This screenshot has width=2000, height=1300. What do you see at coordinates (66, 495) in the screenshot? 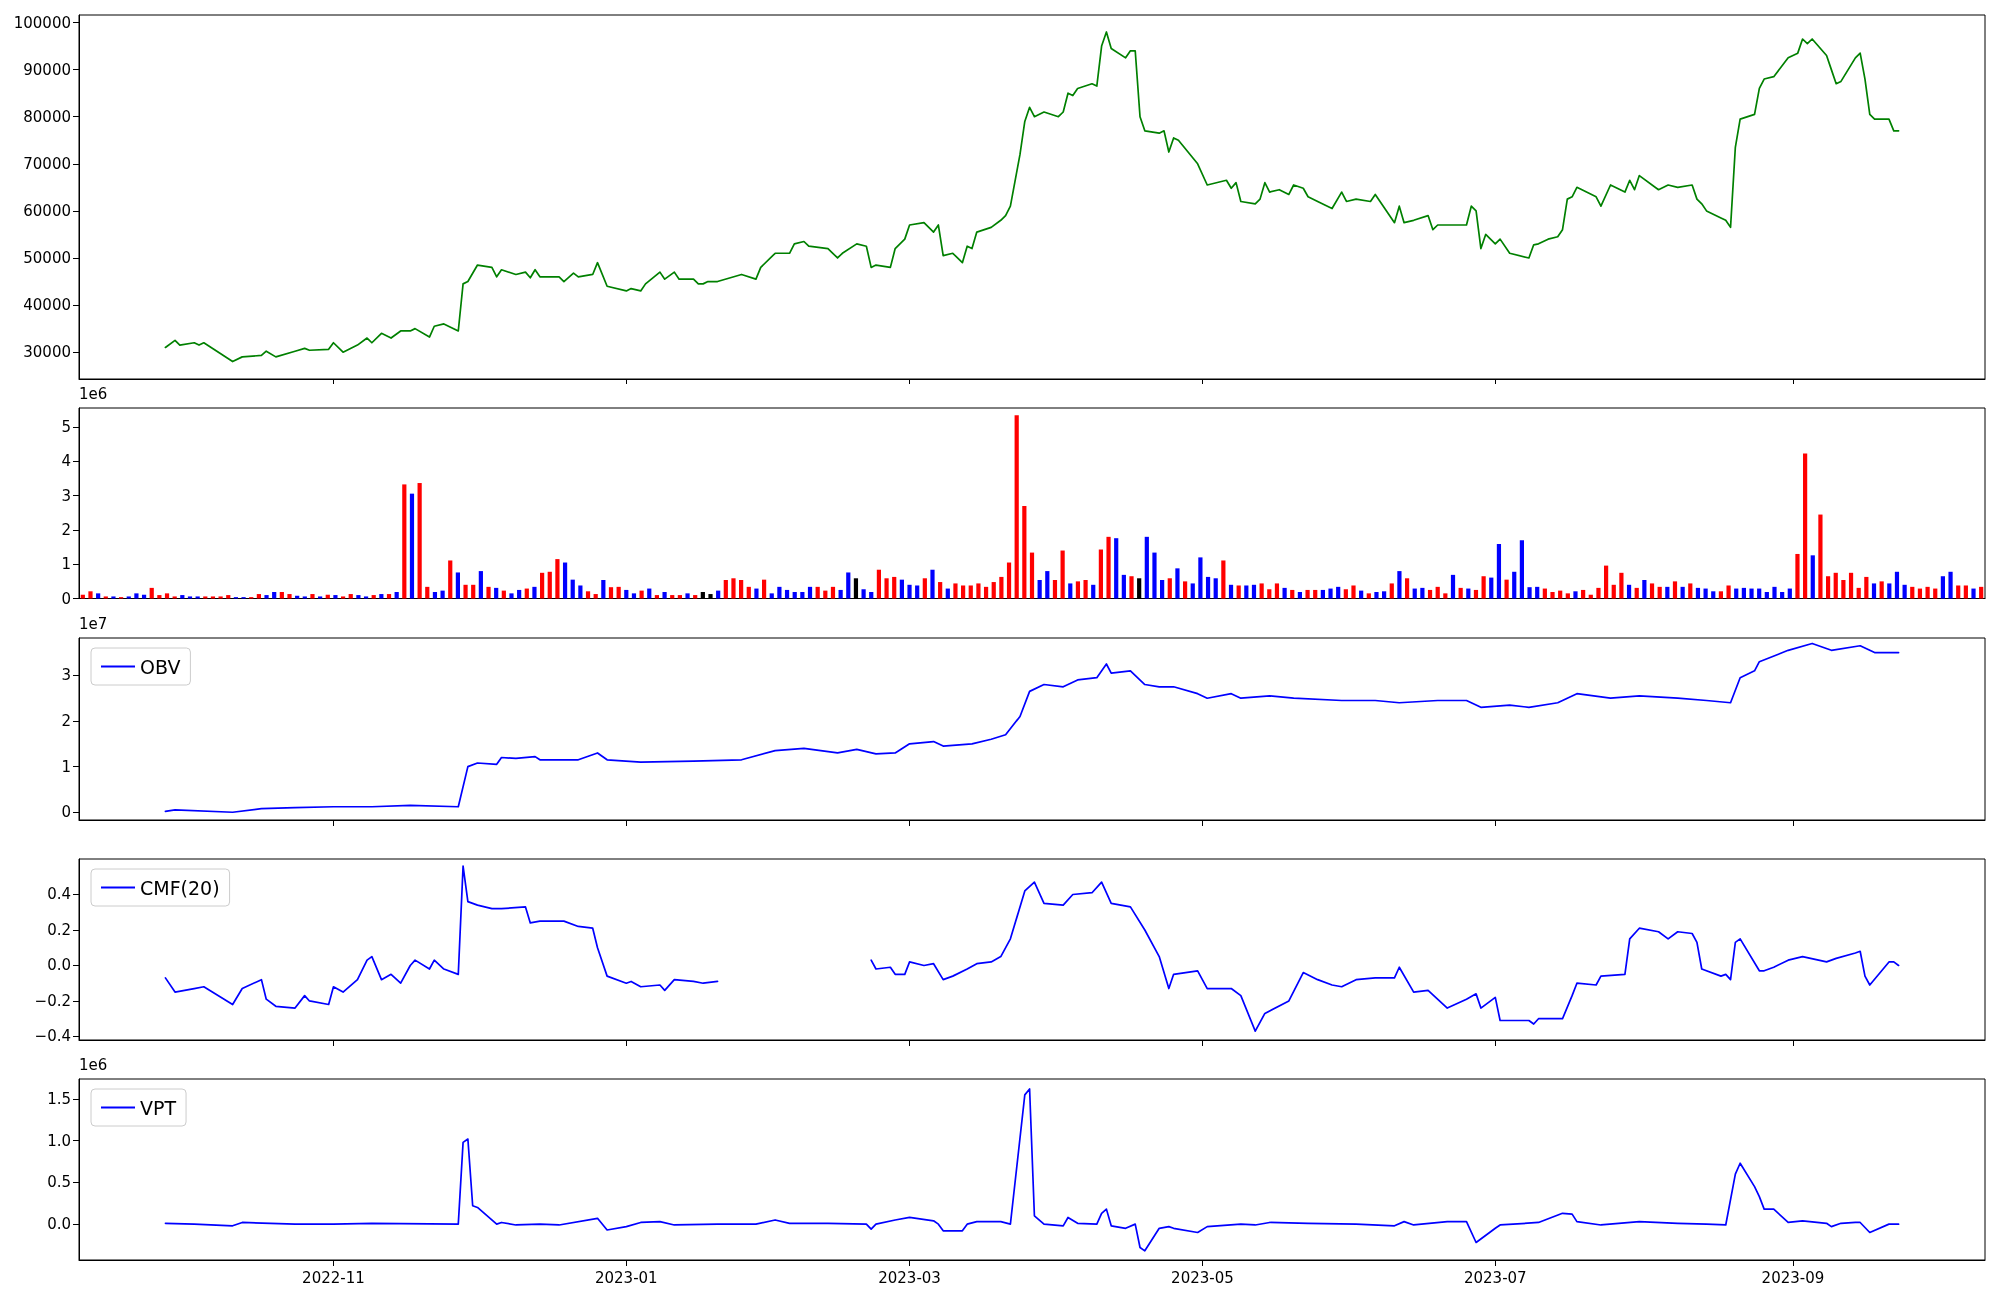
I see `y-tick-label: 3` at bounding box center [66, 495].